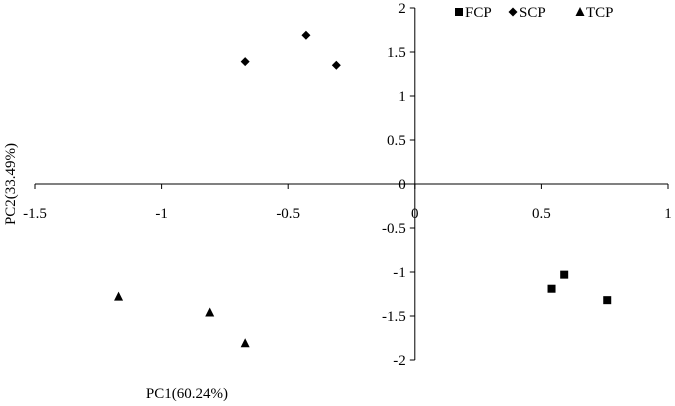  What do you see at coordinates (541, 214) in the screenshot?
I see `x-tick-label: 0.5` at bounding box center [541, 214].